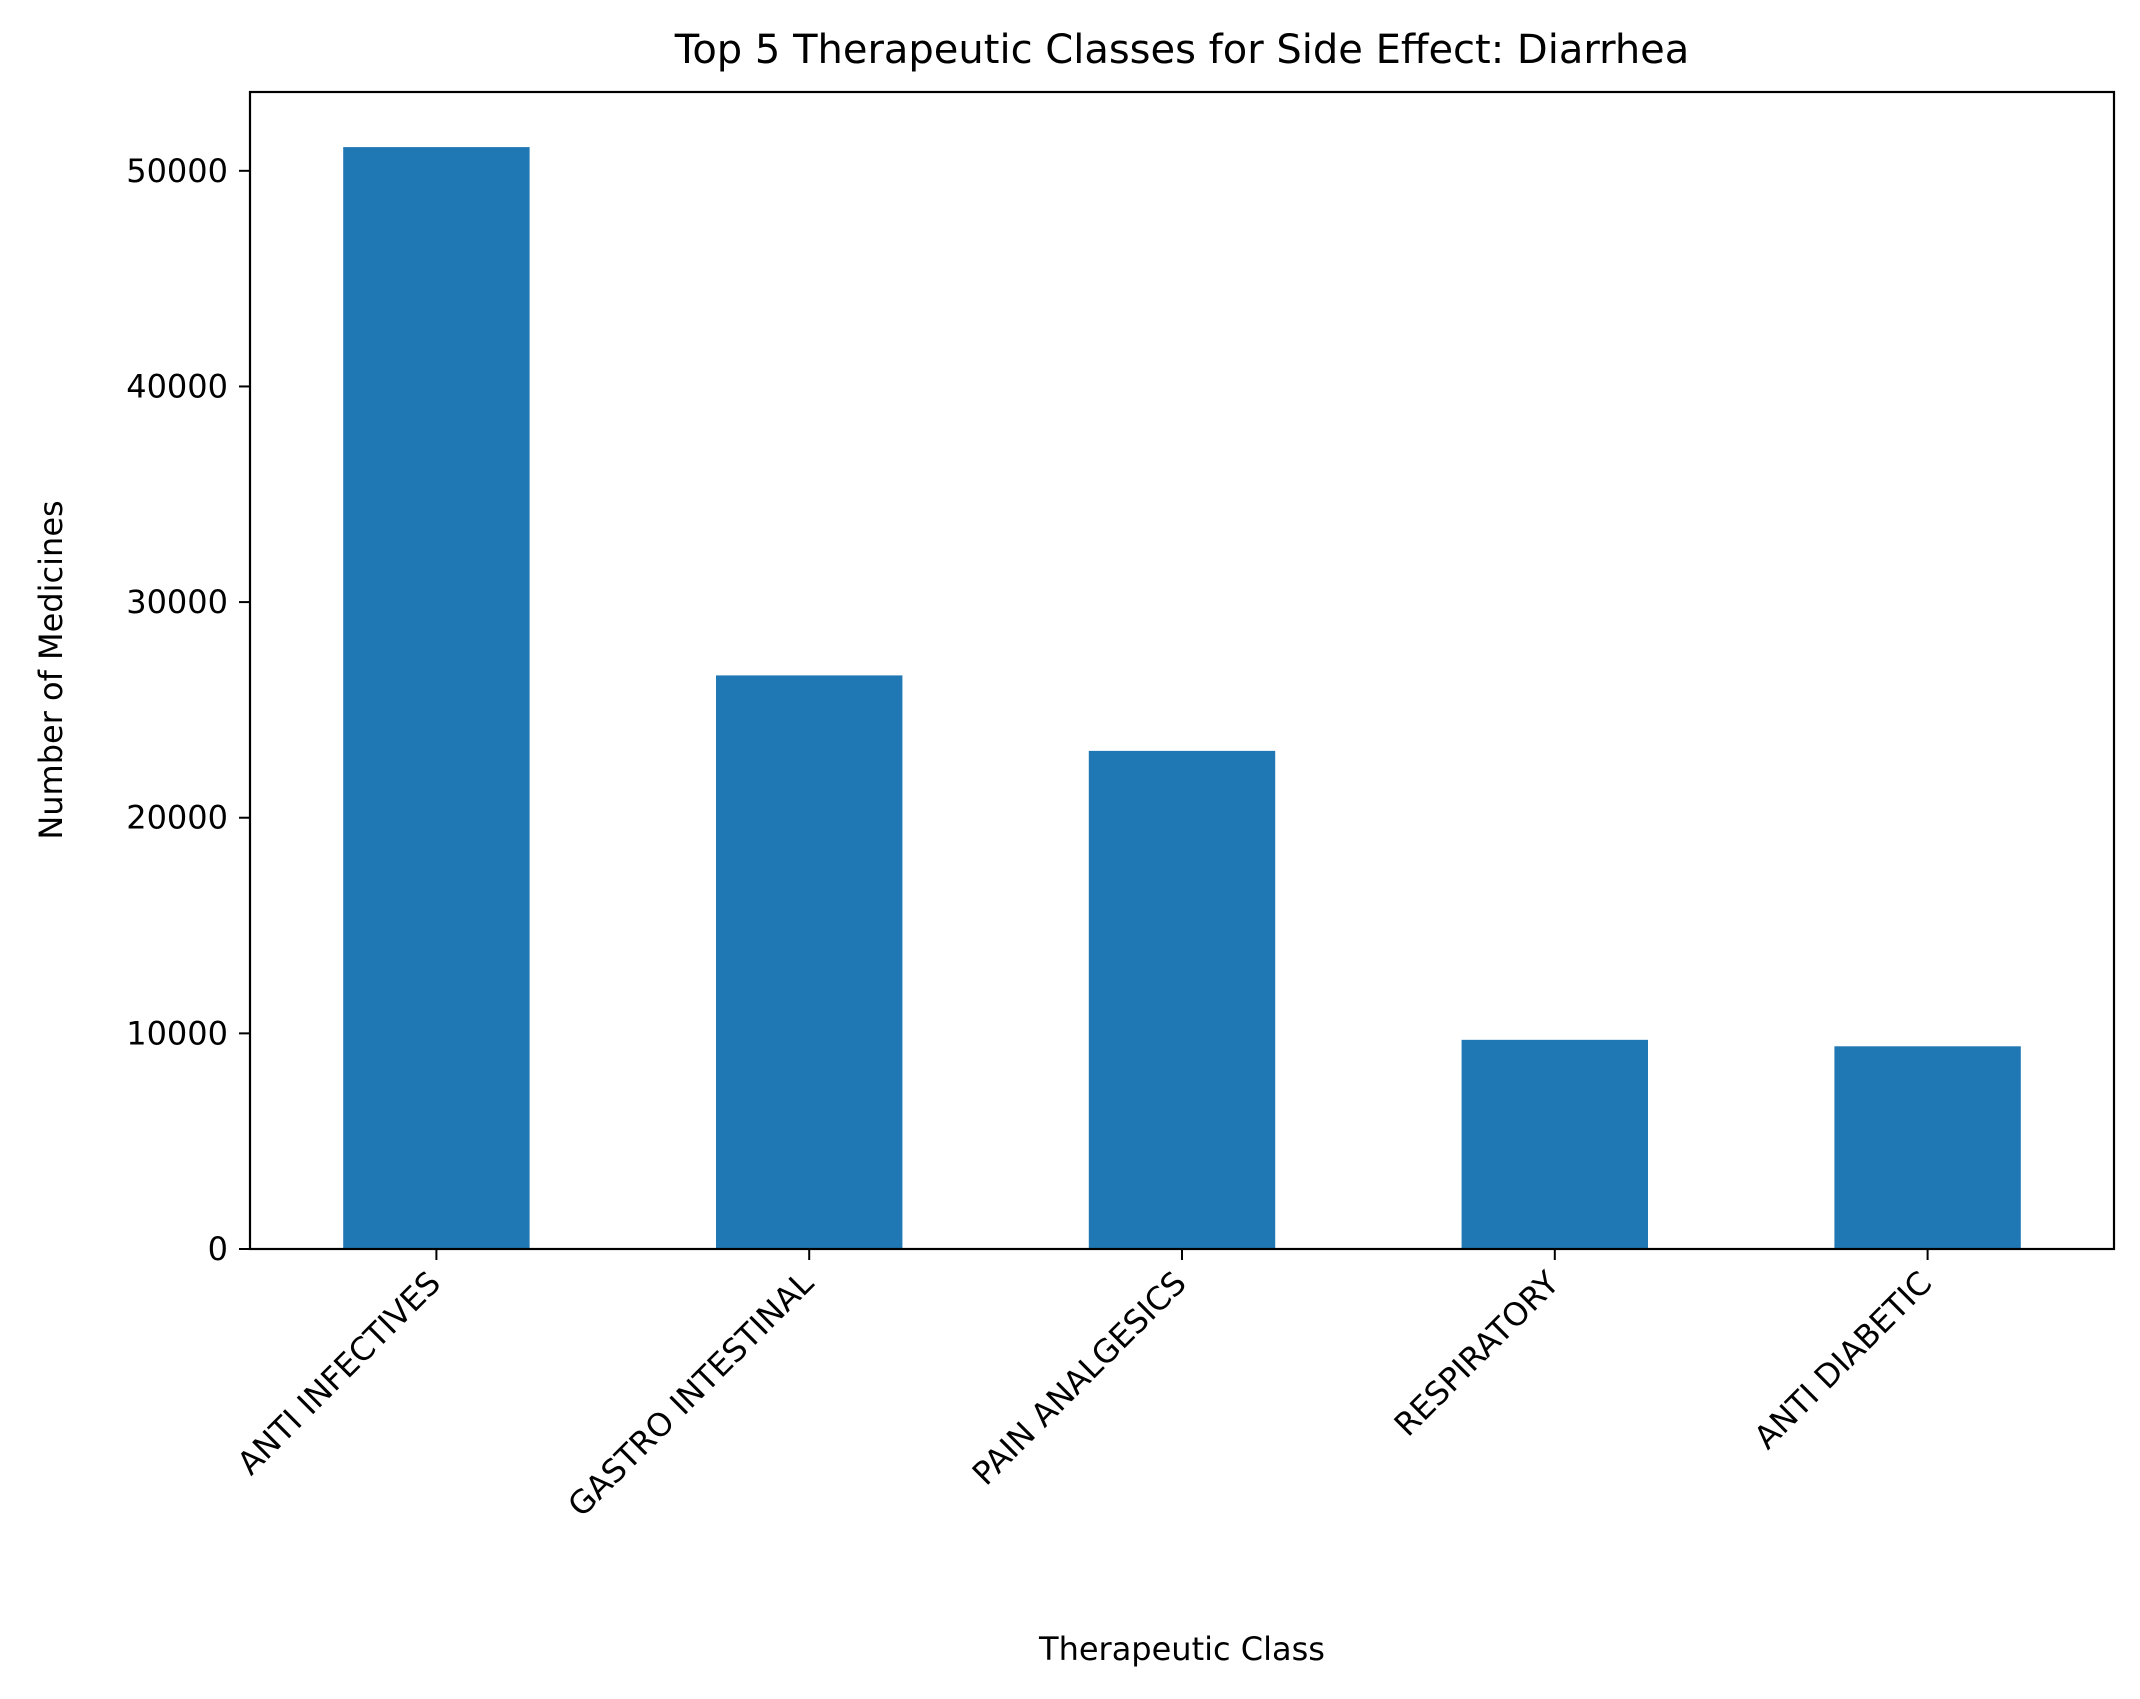 This screenshot has height=1699, width=2140. I want to click on bar-respiratory, so click(1554, 1144).